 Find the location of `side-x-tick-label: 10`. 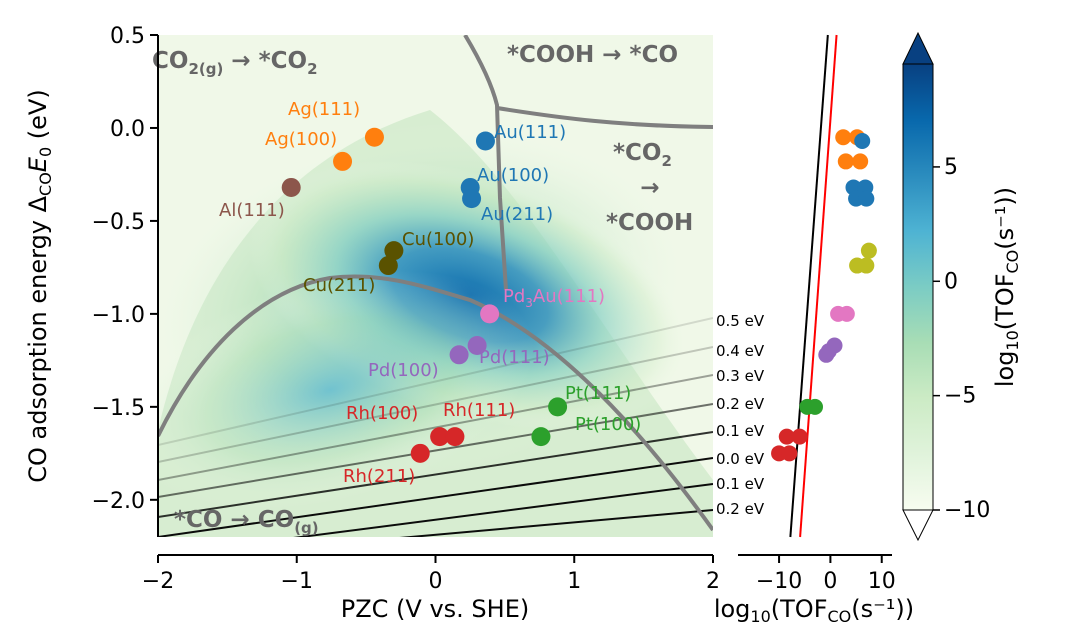

side-x-tick-label: 10 is located at coordinates (882, 581).